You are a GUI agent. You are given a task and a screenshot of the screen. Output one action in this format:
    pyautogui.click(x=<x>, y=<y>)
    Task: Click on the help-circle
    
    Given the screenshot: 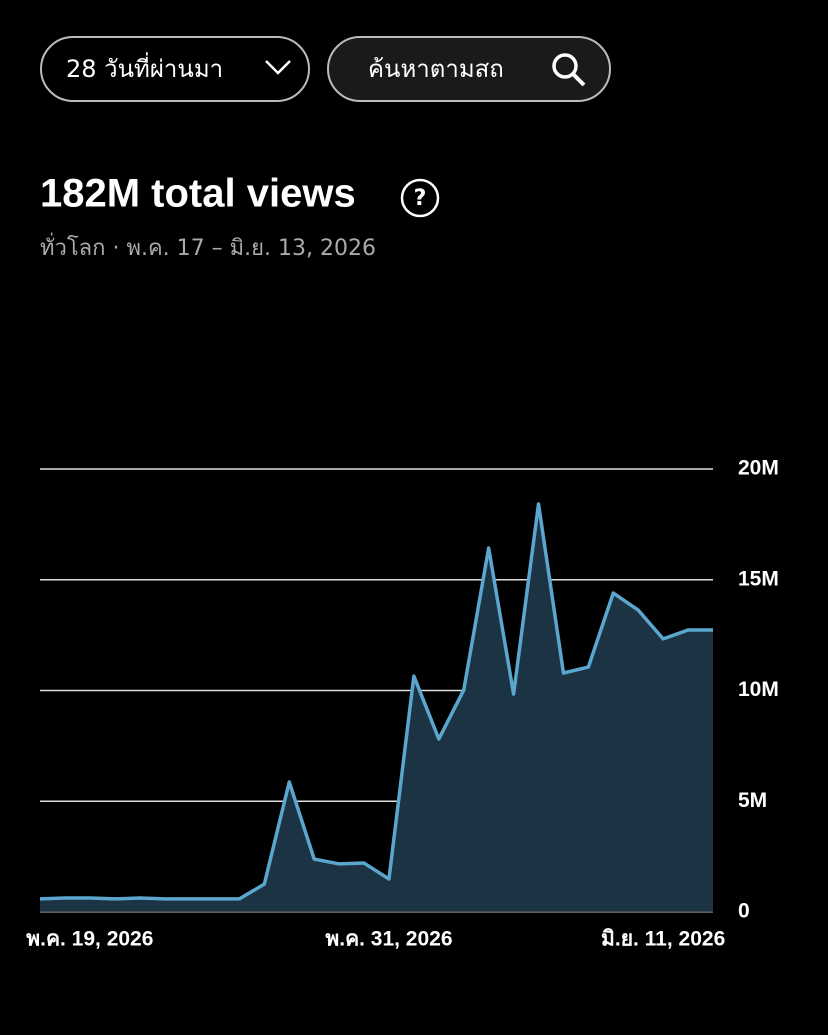 What is the action you would take?
    pyautogui.click(x=420, y=198)
    